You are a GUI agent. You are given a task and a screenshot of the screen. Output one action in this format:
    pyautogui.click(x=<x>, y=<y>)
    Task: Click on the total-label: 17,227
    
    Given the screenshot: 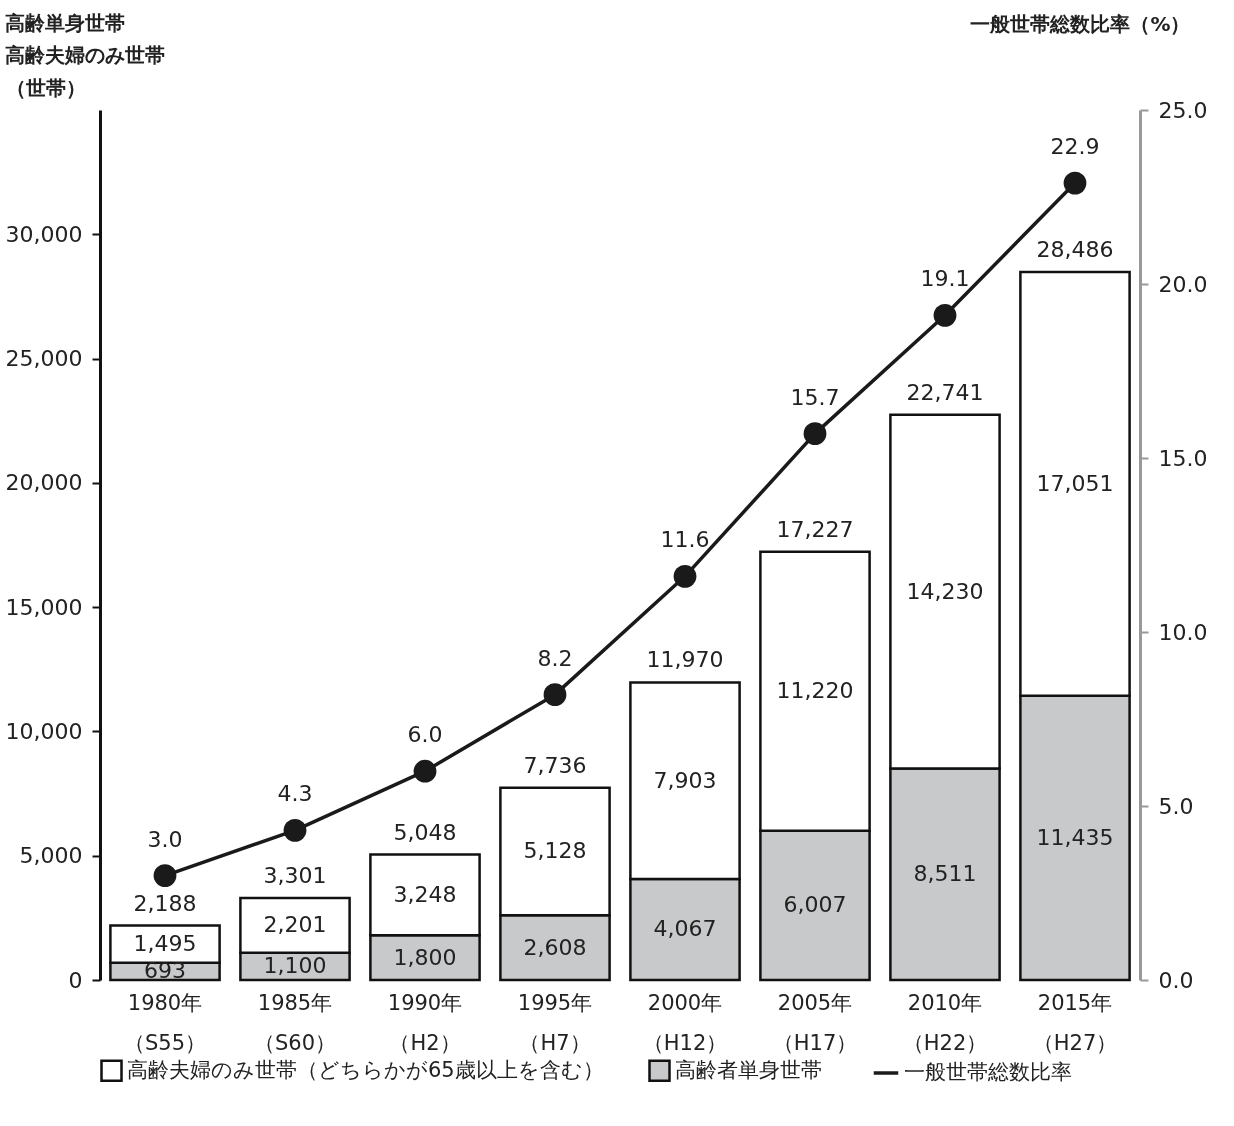 What is the action you would take?
    pyautogui.click(x=815, y=529)
    